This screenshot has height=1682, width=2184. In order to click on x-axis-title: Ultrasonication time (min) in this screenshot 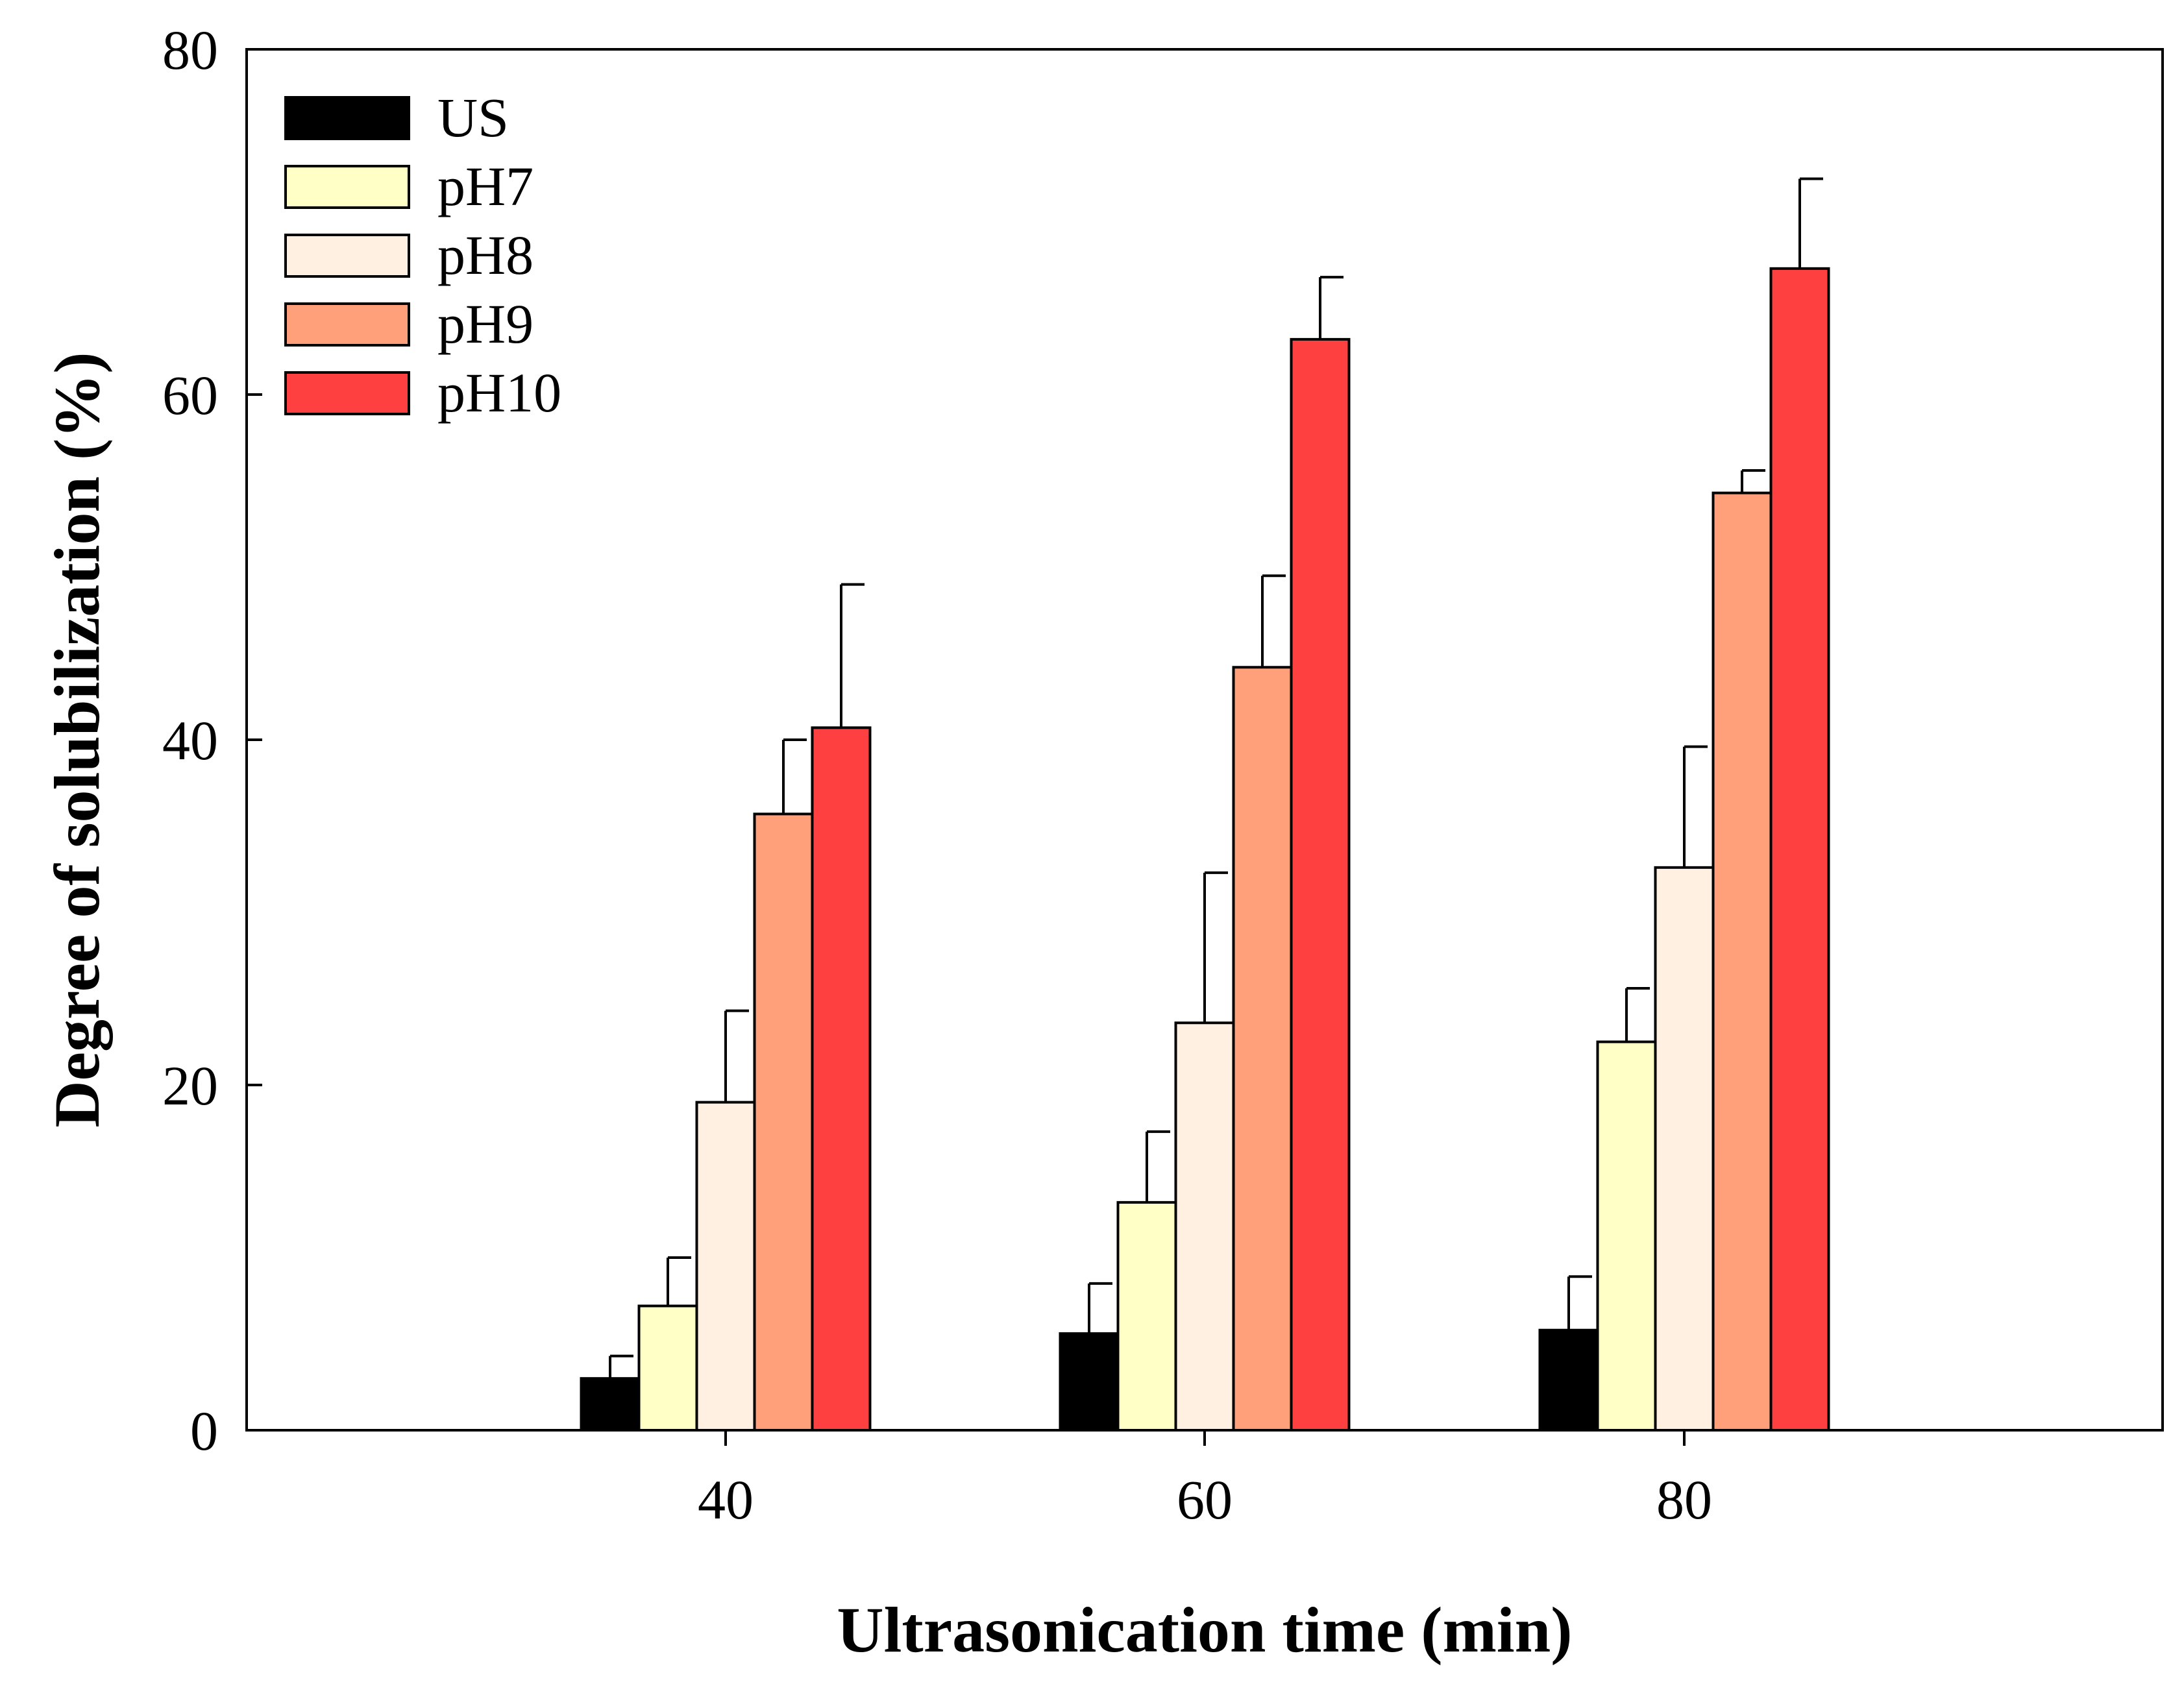, I will do `click(1205, 1630)`.